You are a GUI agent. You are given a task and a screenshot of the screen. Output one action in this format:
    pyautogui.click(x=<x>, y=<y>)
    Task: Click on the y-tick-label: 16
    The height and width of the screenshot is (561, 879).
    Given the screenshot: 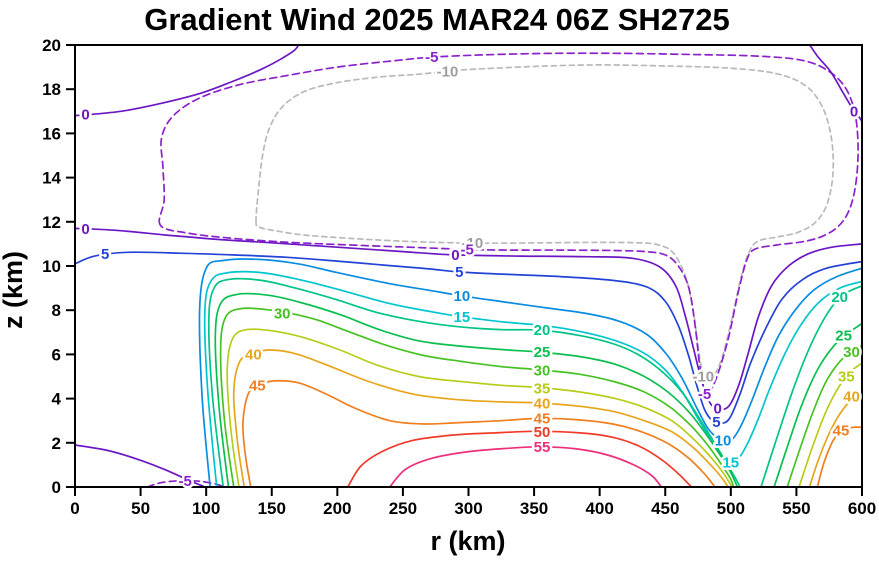 What is the action you would take?
    pyautogui.click(x=51, y=133)
    